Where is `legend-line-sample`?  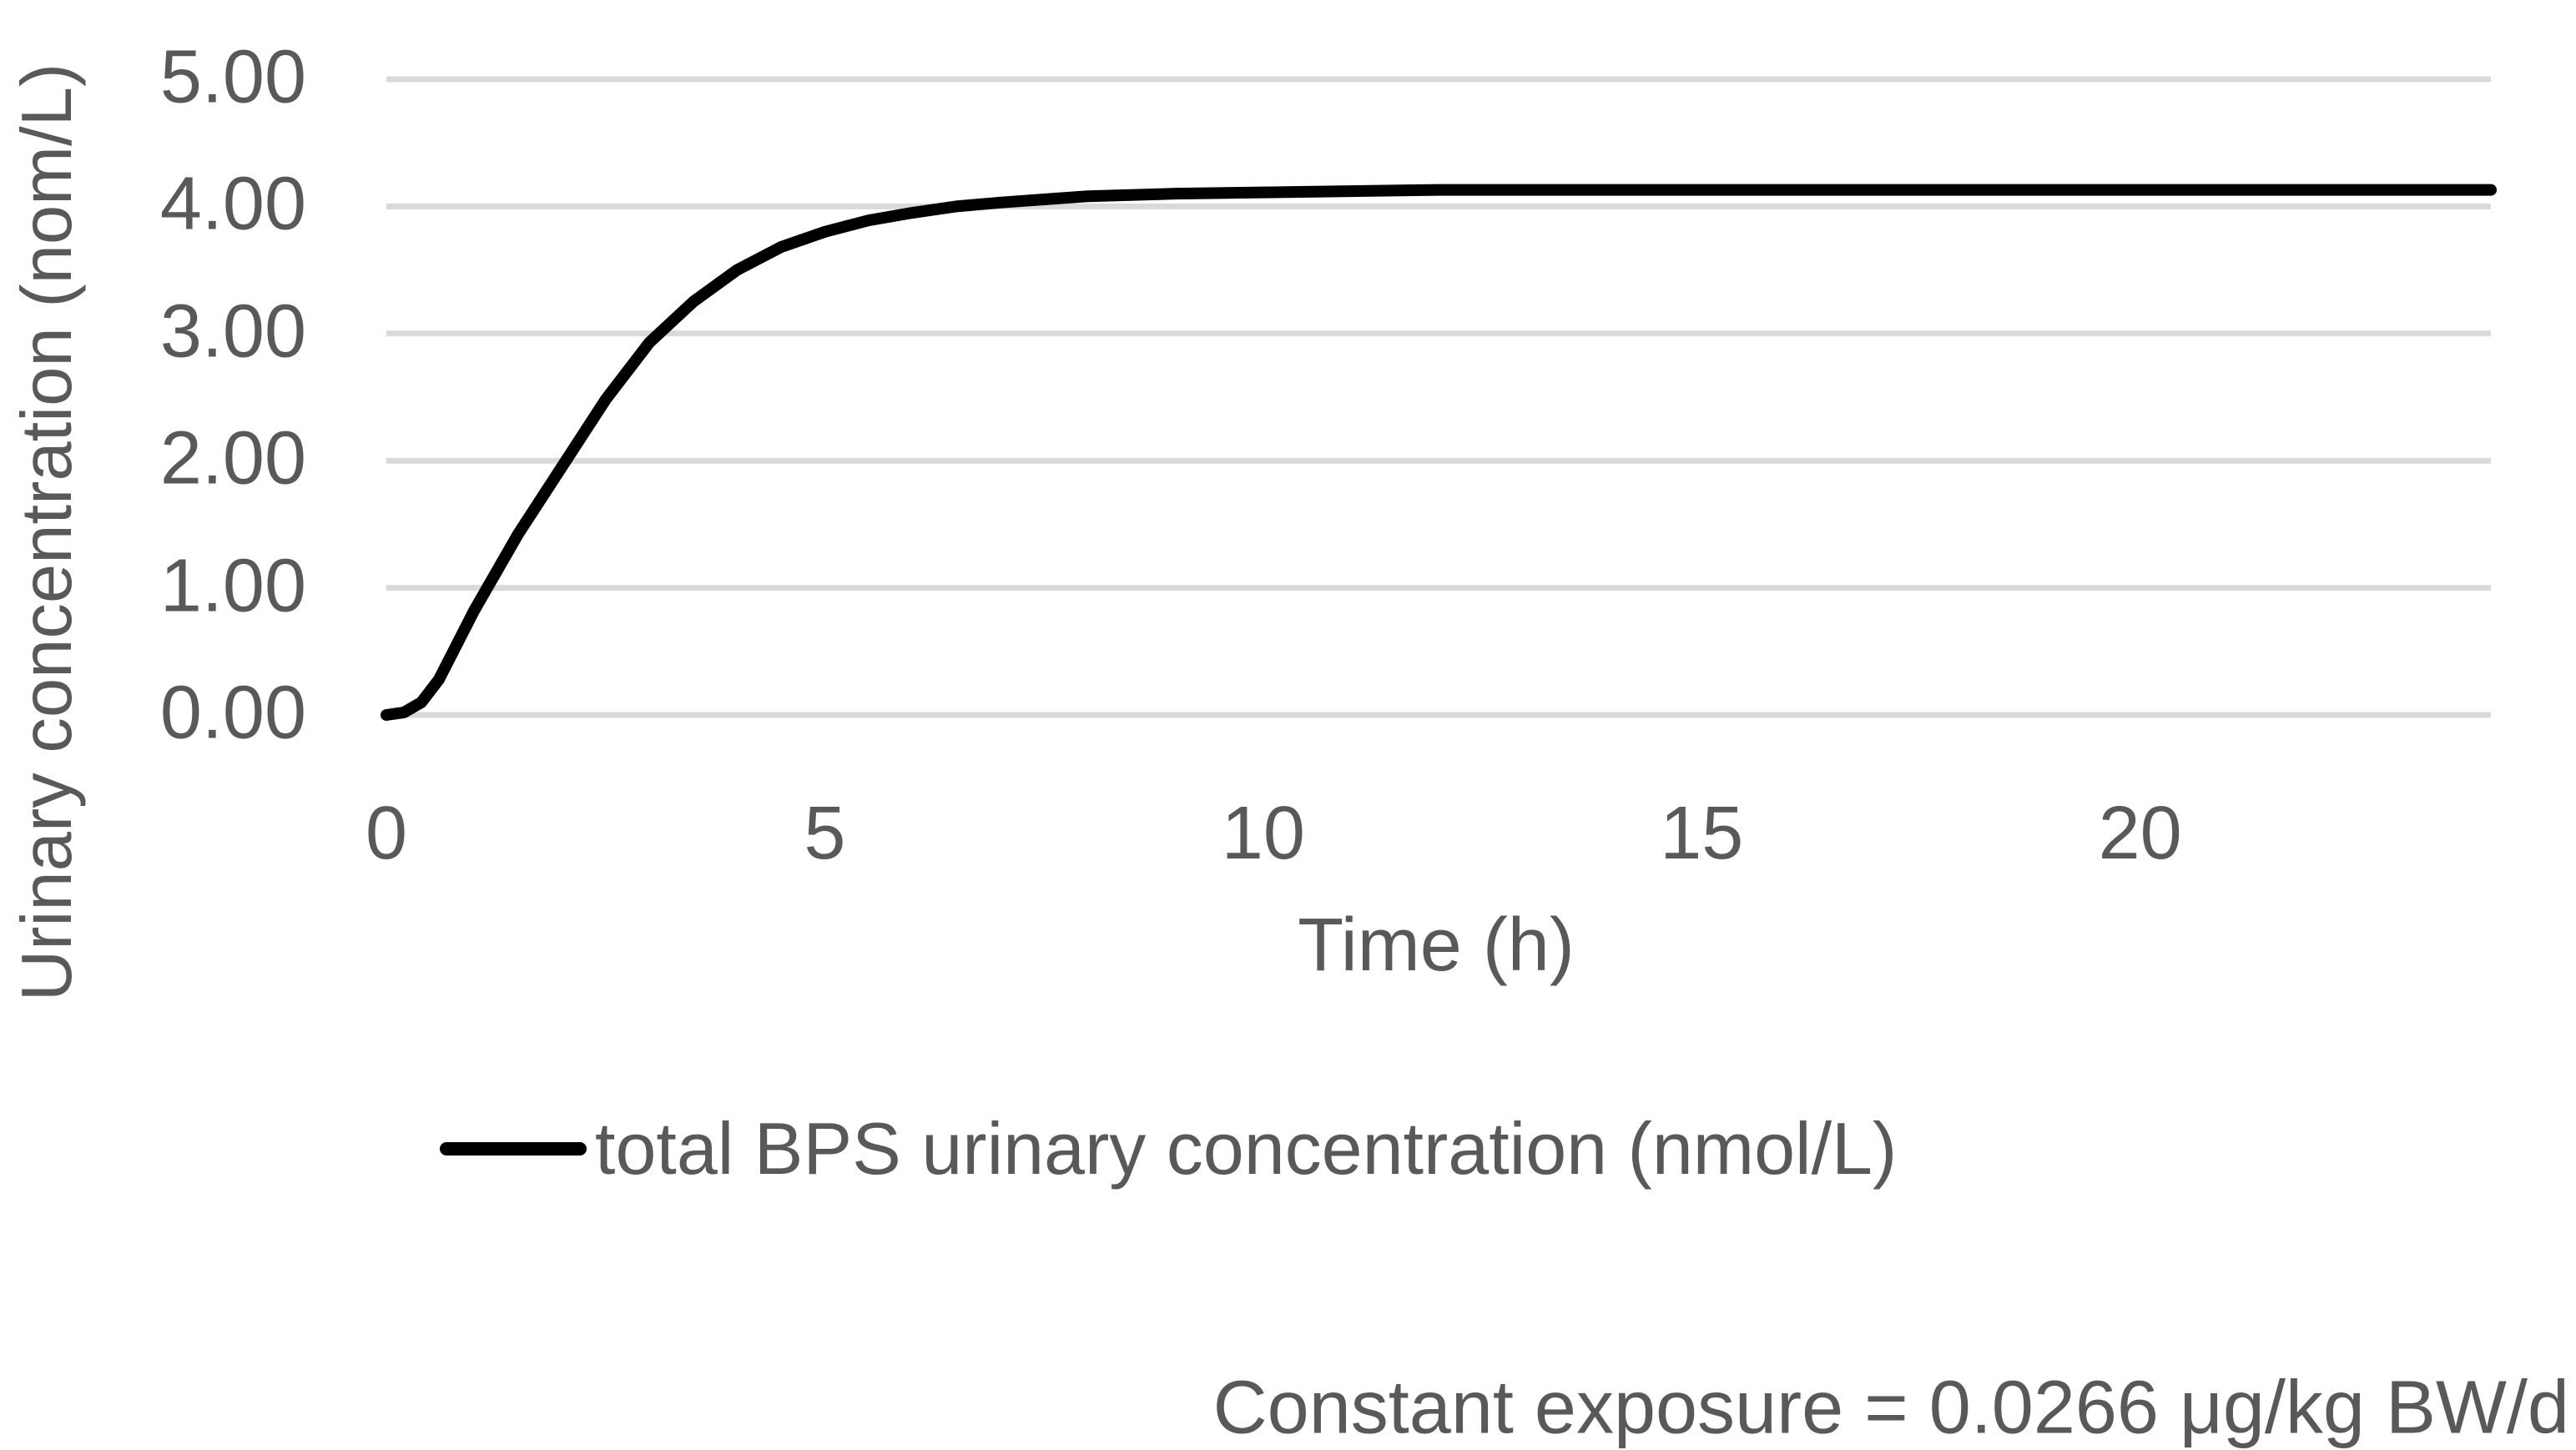
legend-line-sample is located at coordinates (513, 1148).